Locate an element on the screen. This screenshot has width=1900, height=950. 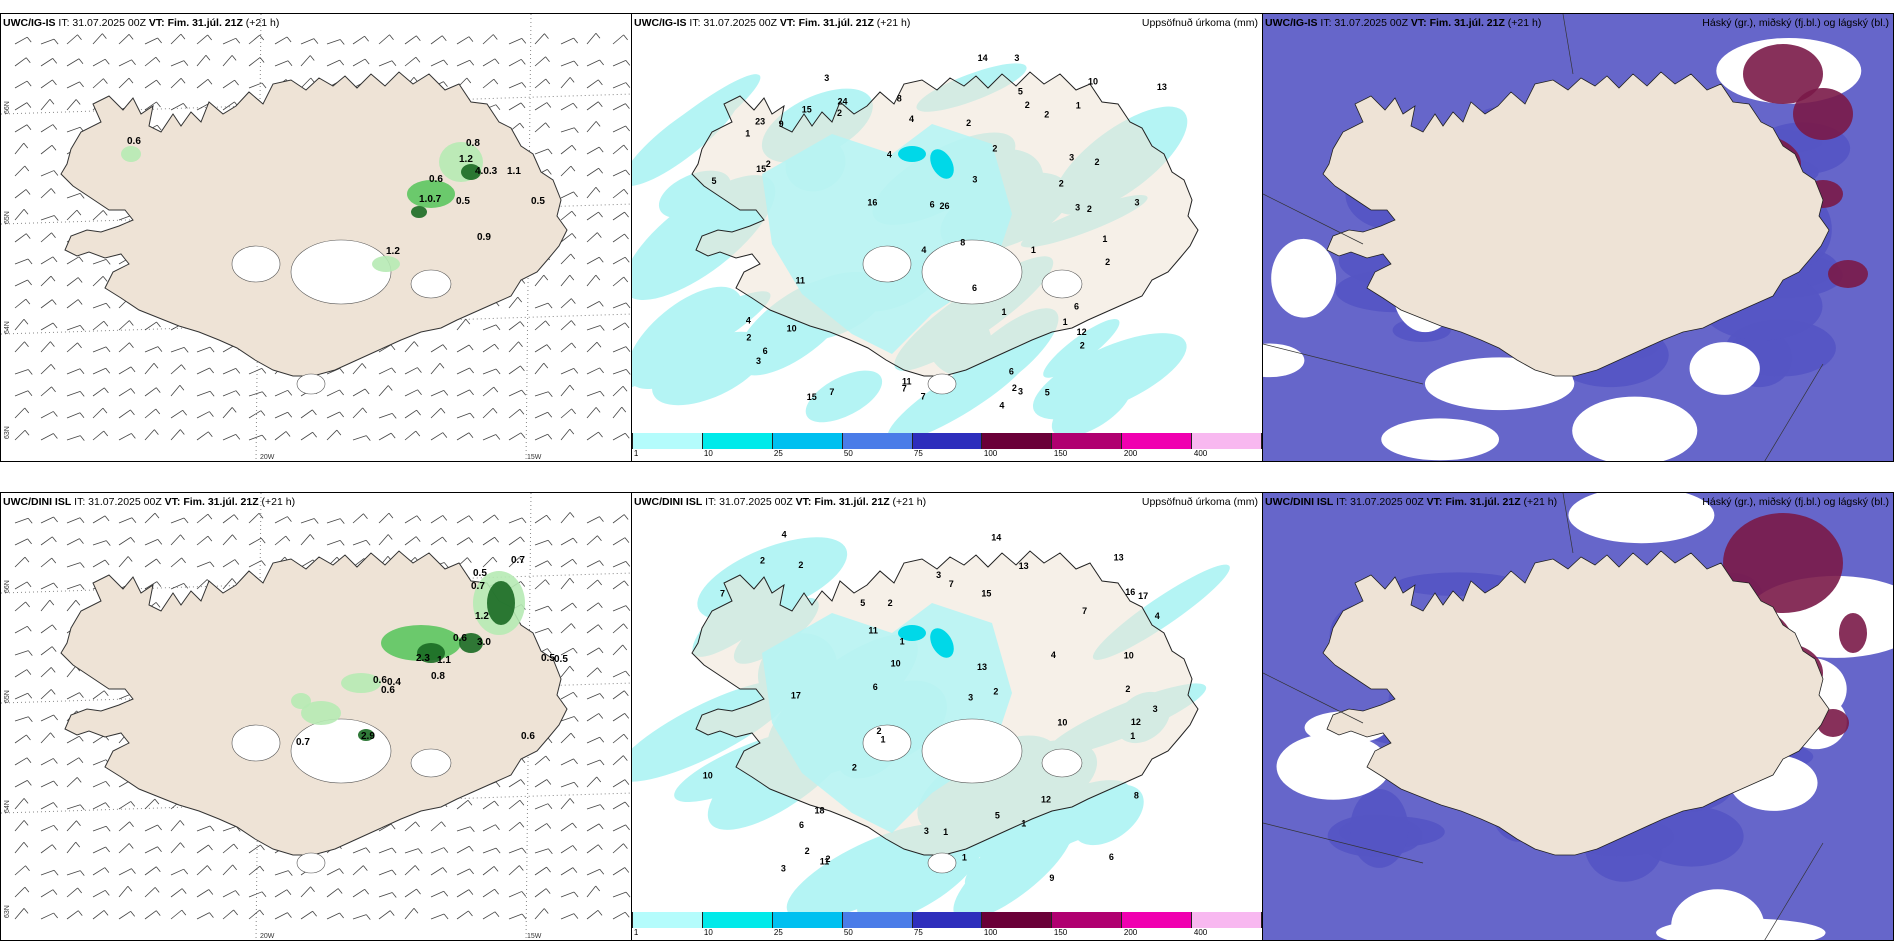
colorbar-tick: 150 is located at coordinates (1060, 932).